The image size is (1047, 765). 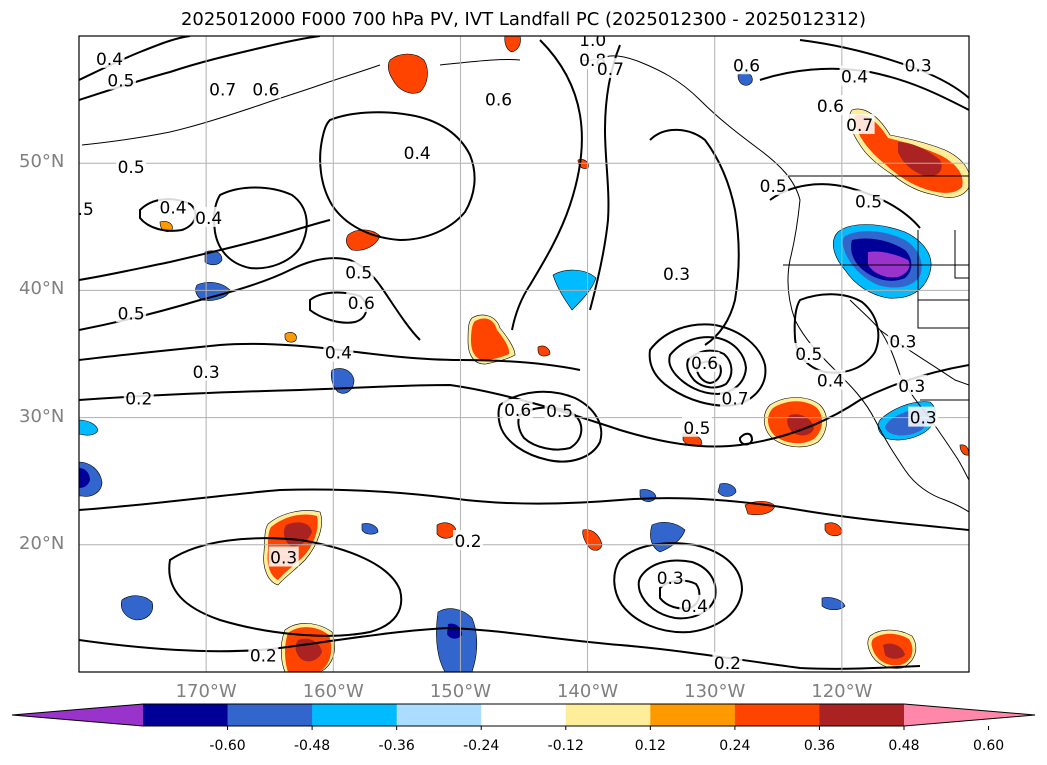 I want to click on colorbar-tick-label: -0.24, so click(x=481, y=746).